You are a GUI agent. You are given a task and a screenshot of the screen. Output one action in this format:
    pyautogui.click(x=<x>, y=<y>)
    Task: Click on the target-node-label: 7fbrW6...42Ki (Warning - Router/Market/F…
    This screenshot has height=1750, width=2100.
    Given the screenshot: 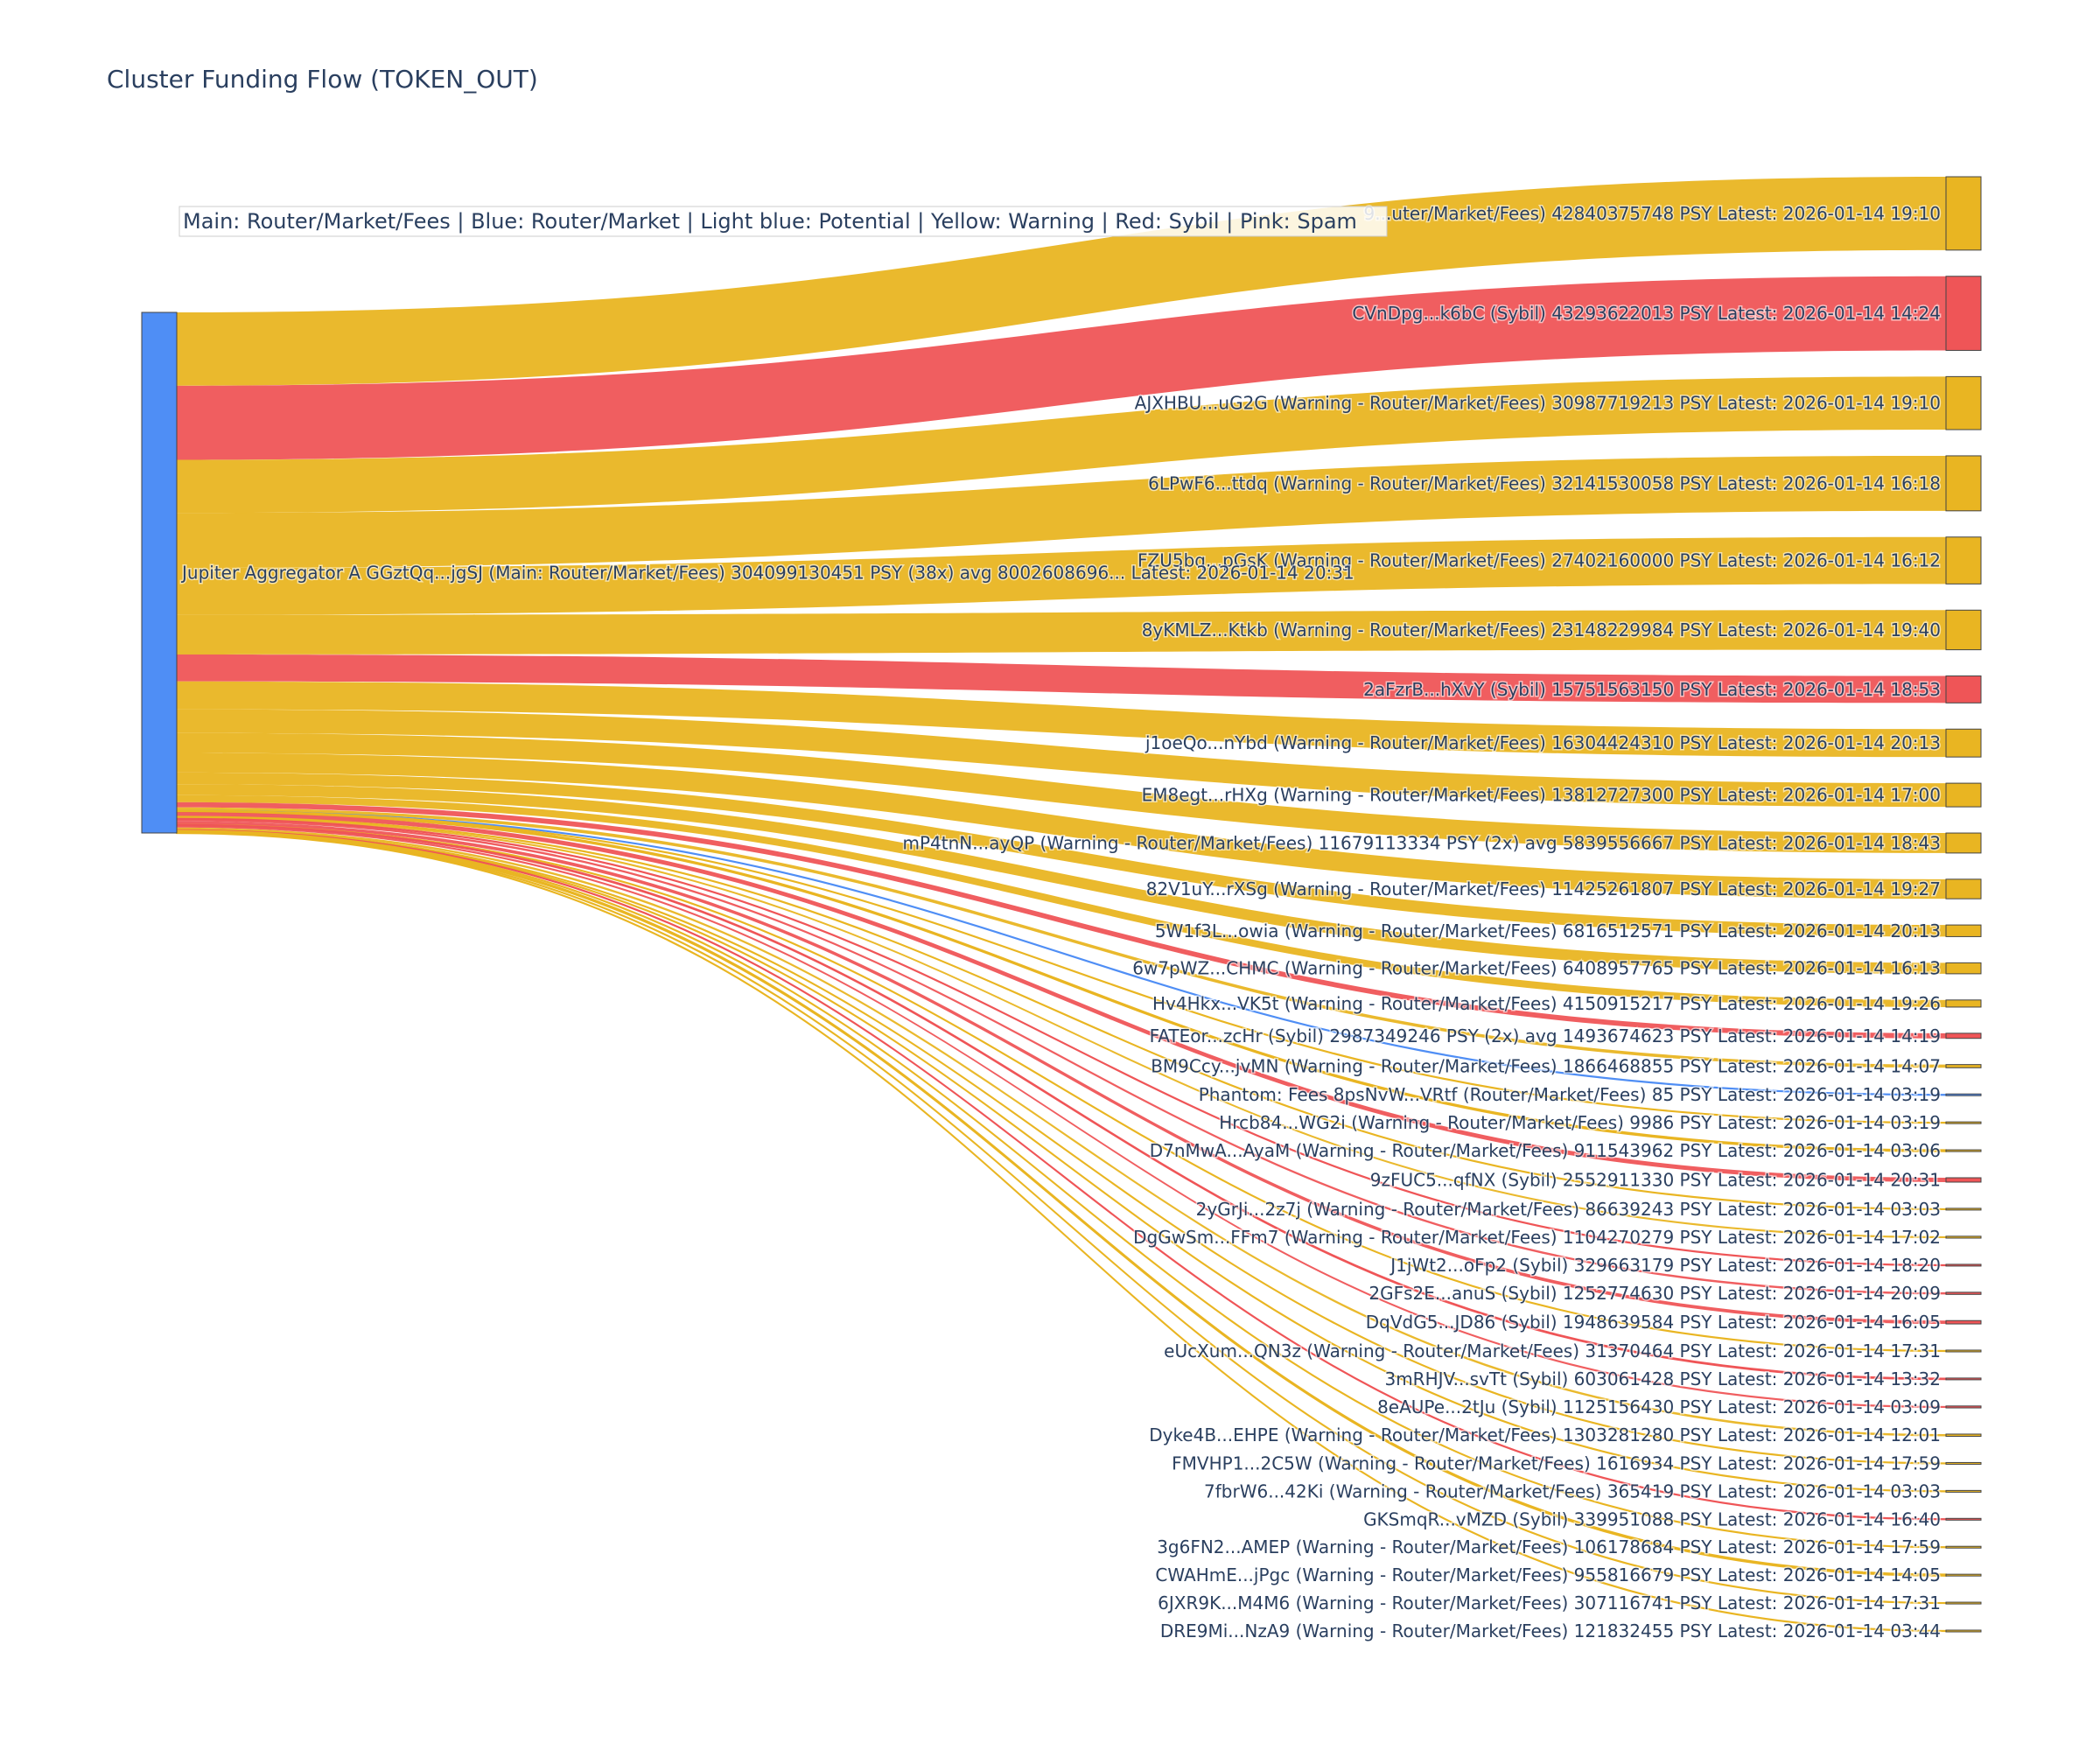 What is the action you would take?
    pyautogui.click(x=1572, y=1491)
    